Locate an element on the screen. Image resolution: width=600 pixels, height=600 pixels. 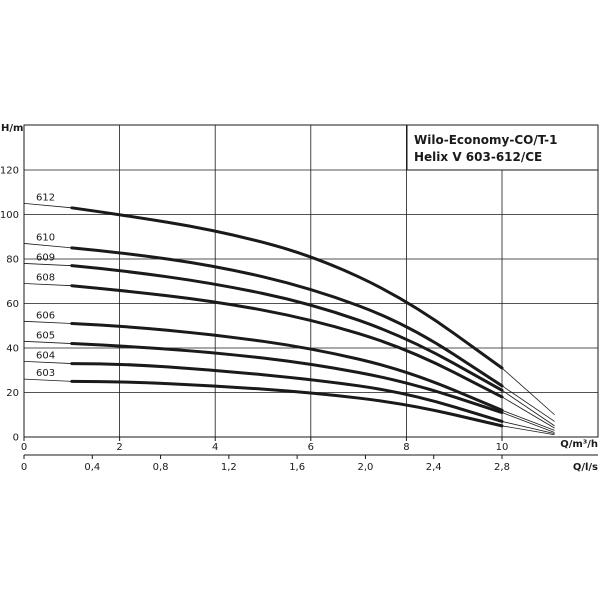
x-tick-label: 10 is located at coordinates (502, 447).